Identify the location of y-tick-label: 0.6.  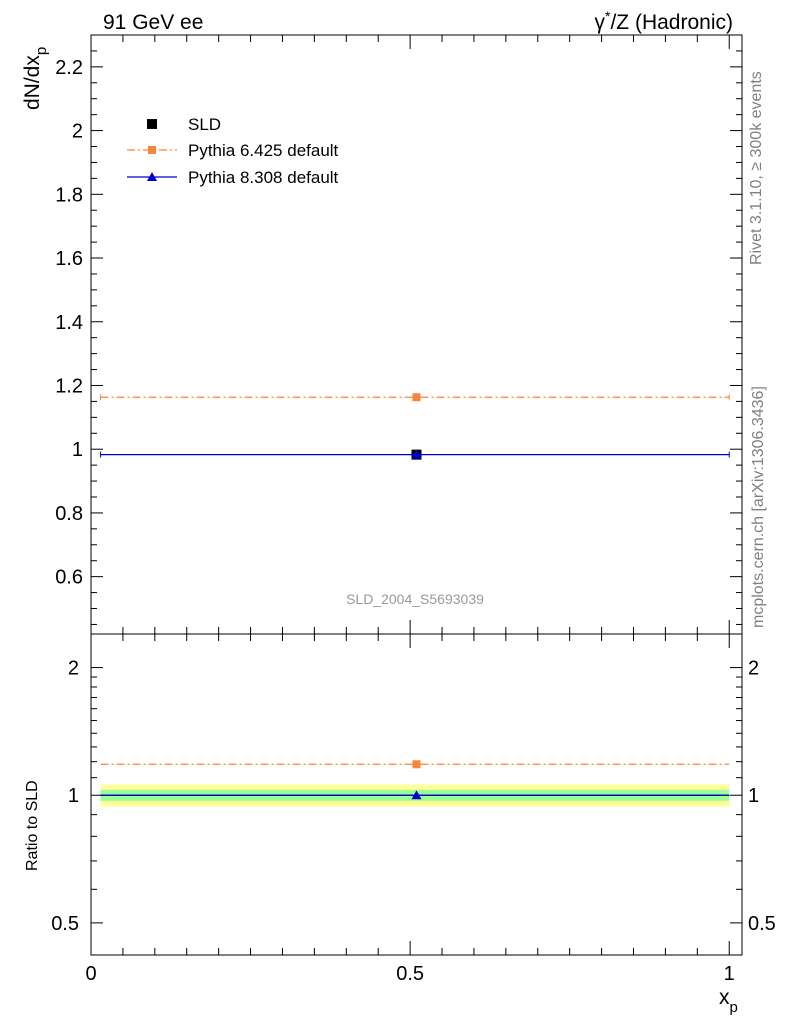
(69, 578).